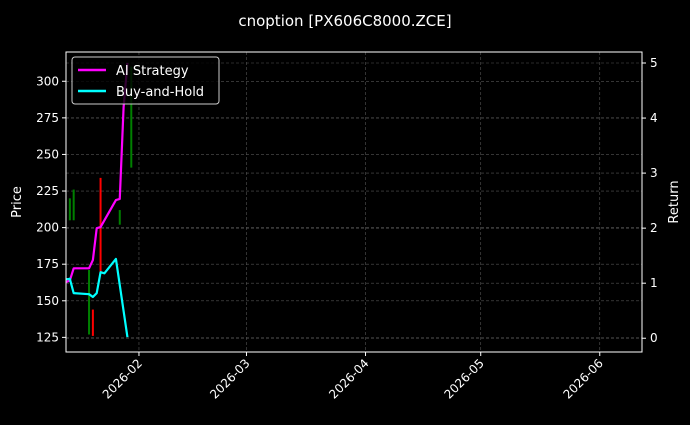 The image size is (690, 425). Describe the element at coordinates (17, 202) in the screenshot. I see `y-axis-left-label: Price` at that location.